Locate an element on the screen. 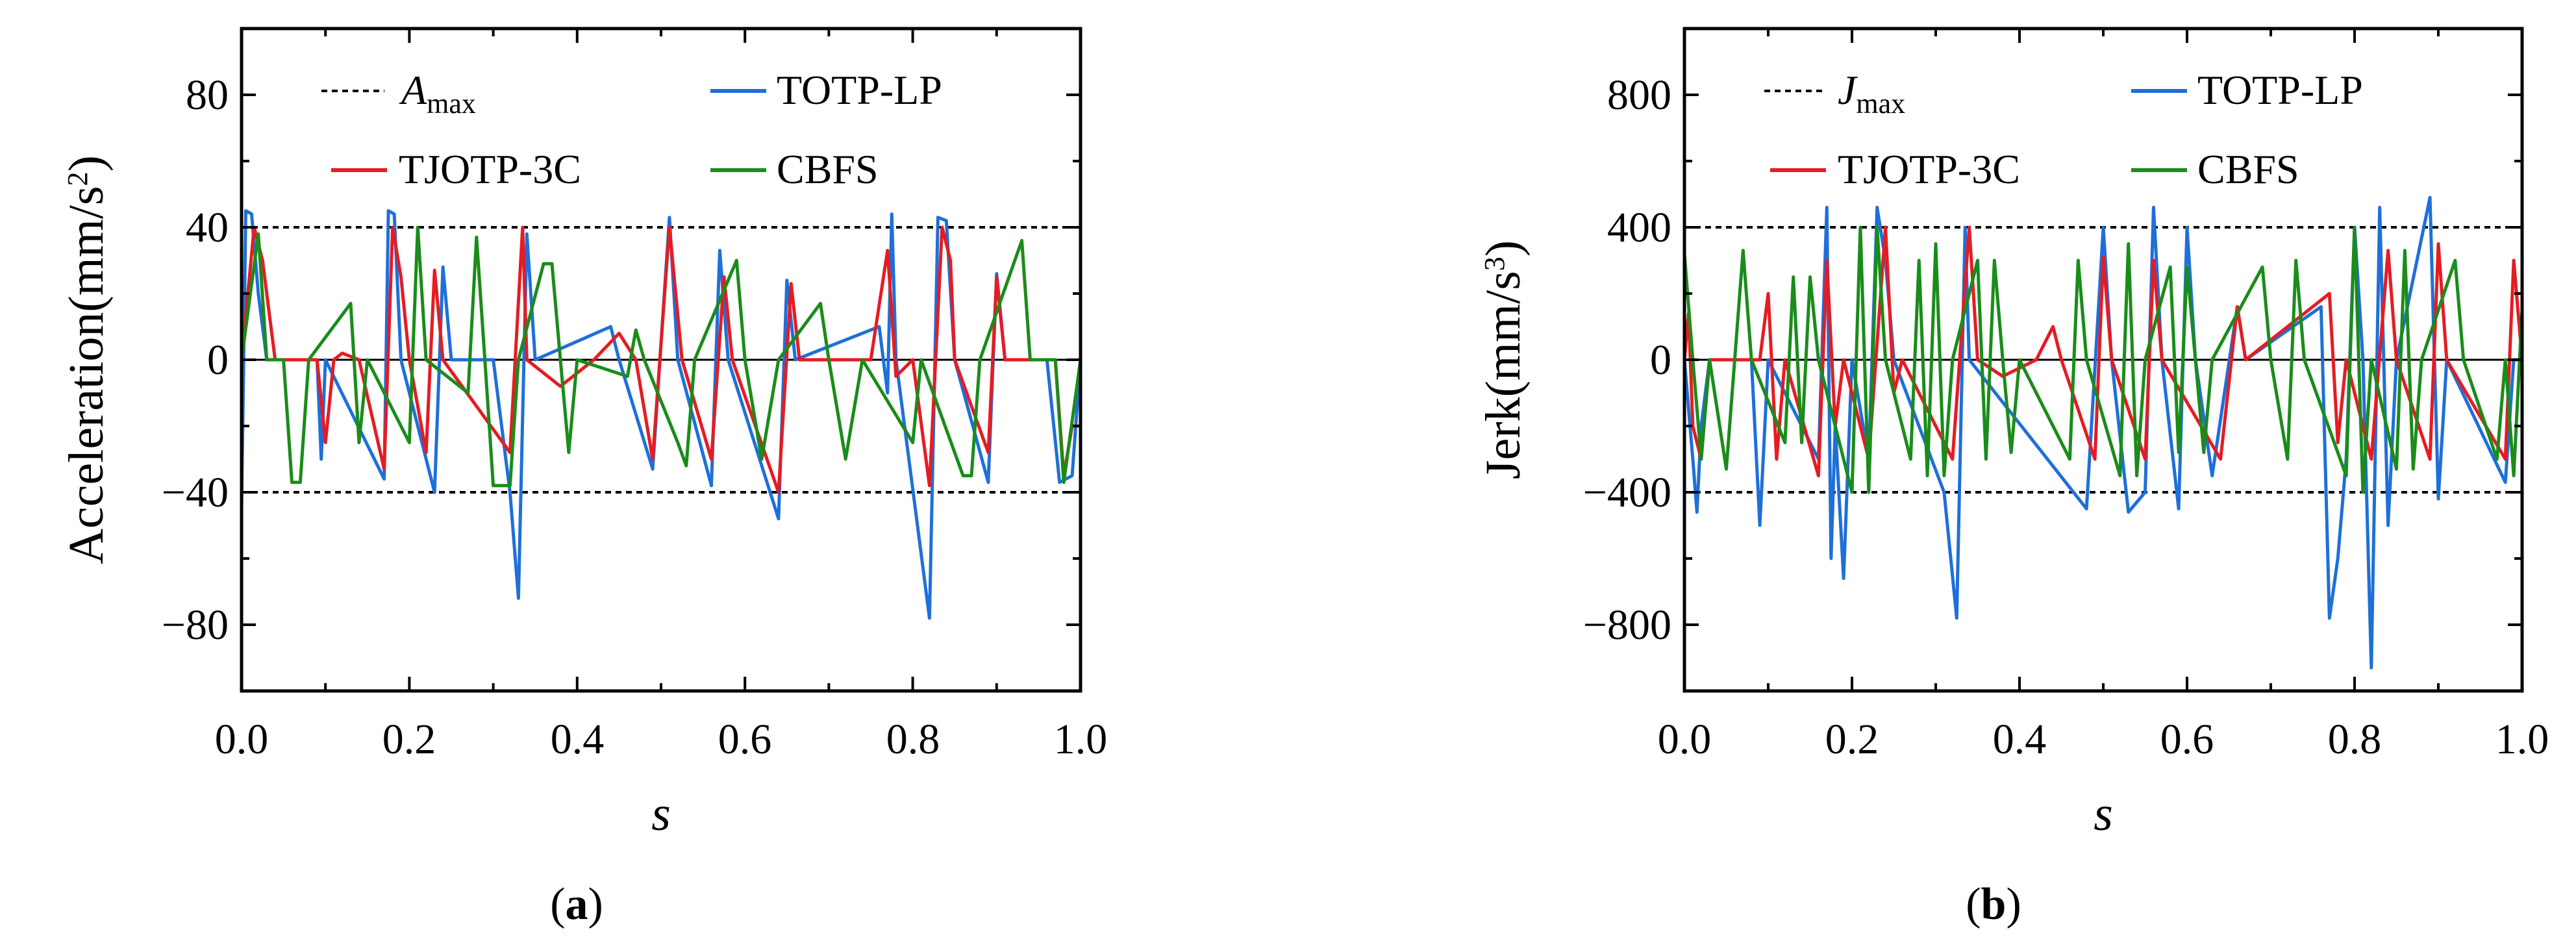  y-tick-label: 40 is located at coordinates (207, 228).